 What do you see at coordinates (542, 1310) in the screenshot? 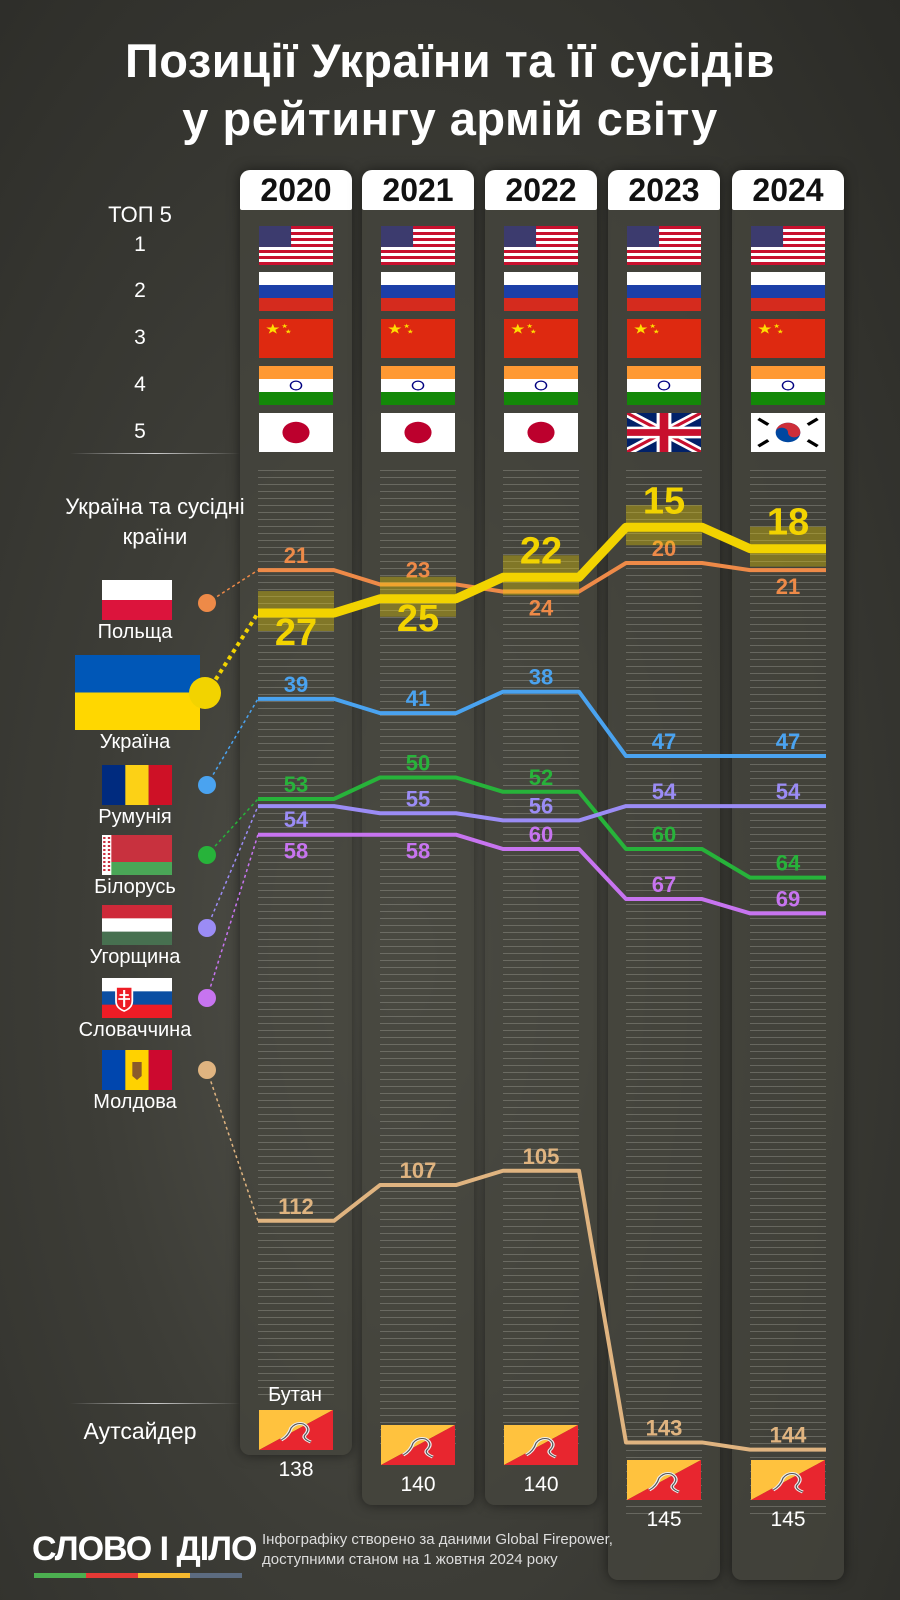
I see `series-line-moldova` at bounding box center [542, 1310].